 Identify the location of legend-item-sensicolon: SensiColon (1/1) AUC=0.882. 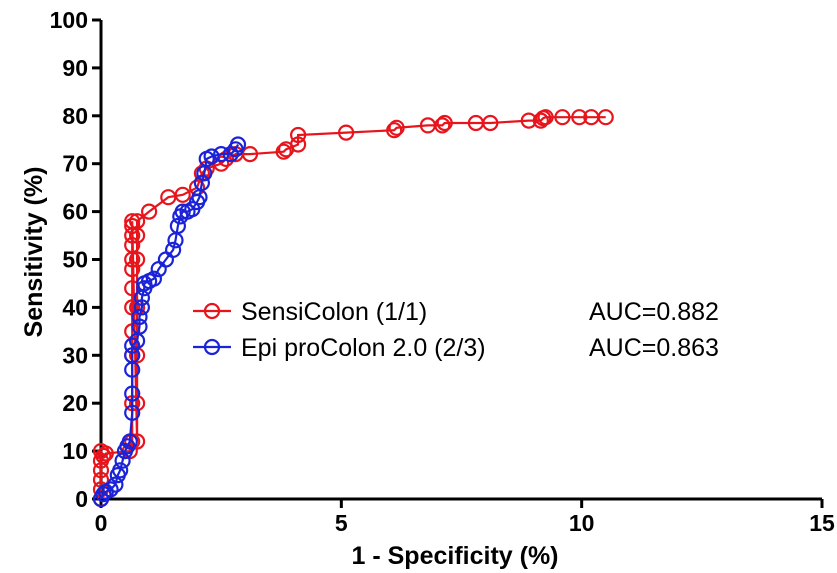
(456, 312).